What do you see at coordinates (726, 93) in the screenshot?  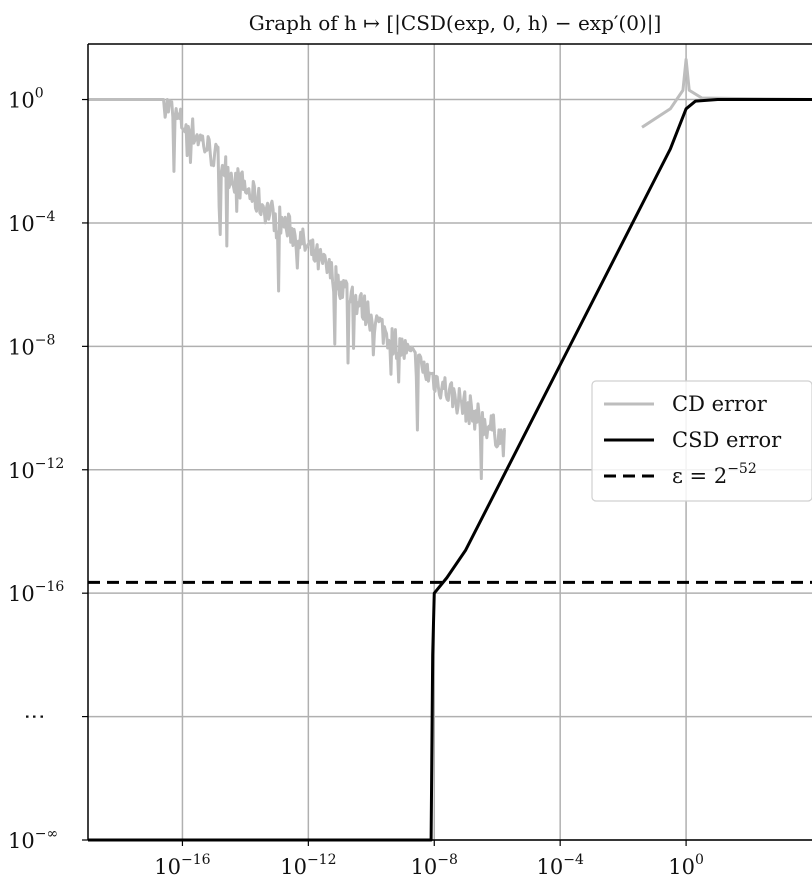 I see `series-cd-error-tail` at bounding box center [726, 93].